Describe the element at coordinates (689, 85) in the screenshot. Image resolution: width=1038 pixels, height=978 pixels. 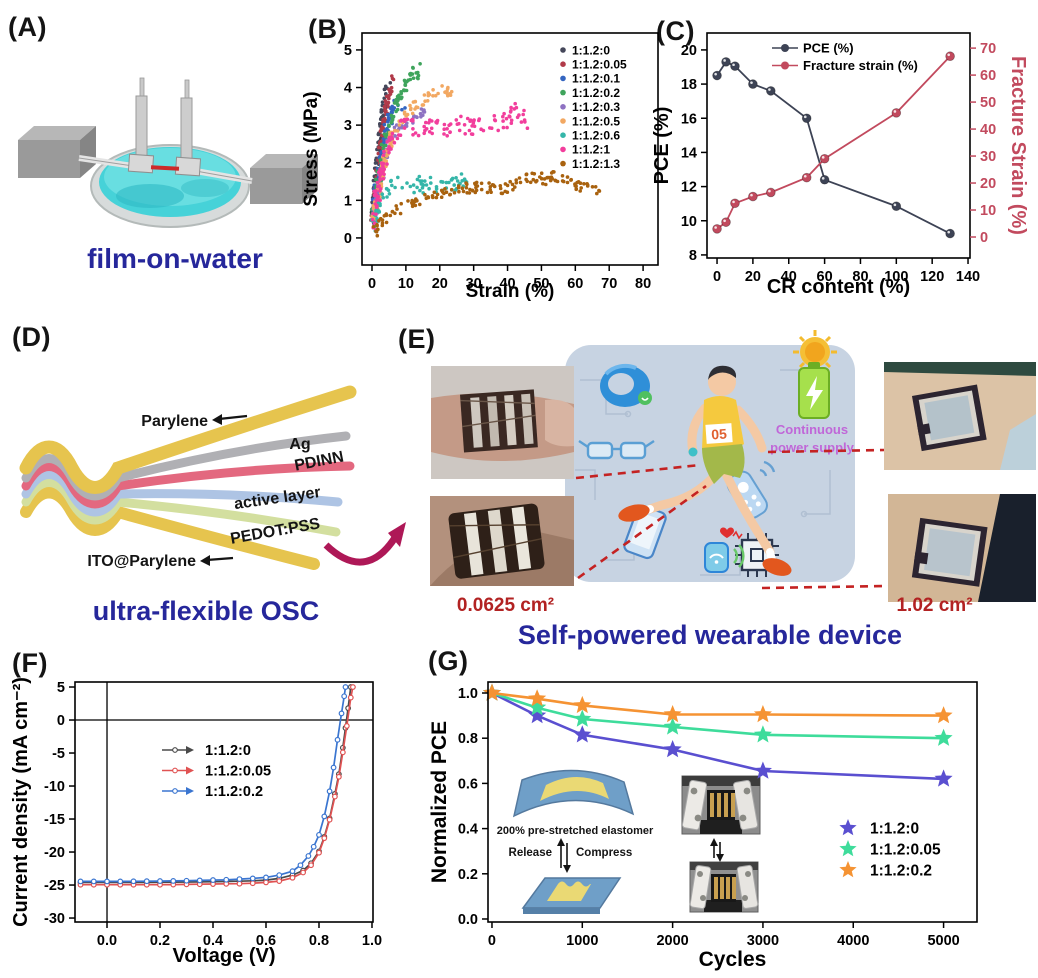
I see `svg-text: 18` at that location.